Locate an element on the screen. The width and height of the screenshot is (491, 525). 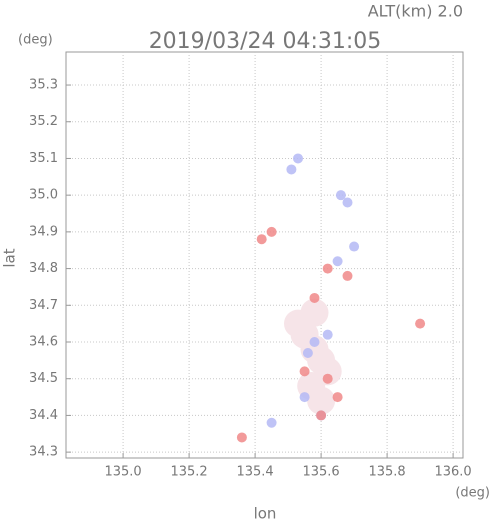
x-tick-label: 136.0 is located at coordinates (452, 472).